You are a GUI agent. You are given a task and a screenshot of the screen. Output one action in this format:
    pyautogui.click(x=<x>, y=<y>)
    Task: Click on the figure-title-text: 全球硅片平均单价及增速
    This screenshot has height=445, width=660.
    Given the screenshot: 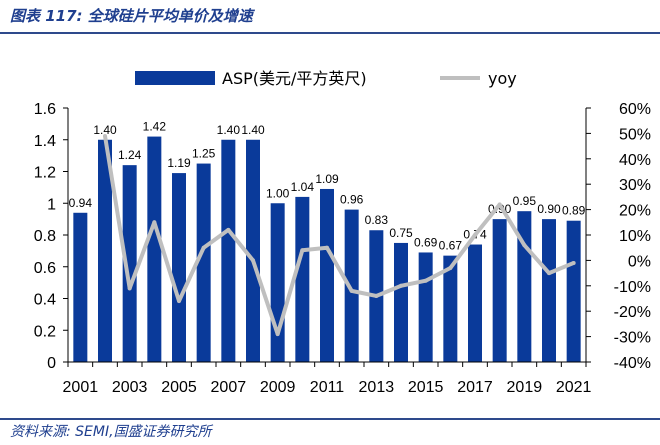 What is the action you would take?
    pyautogui.click(x=170, y=16)
    